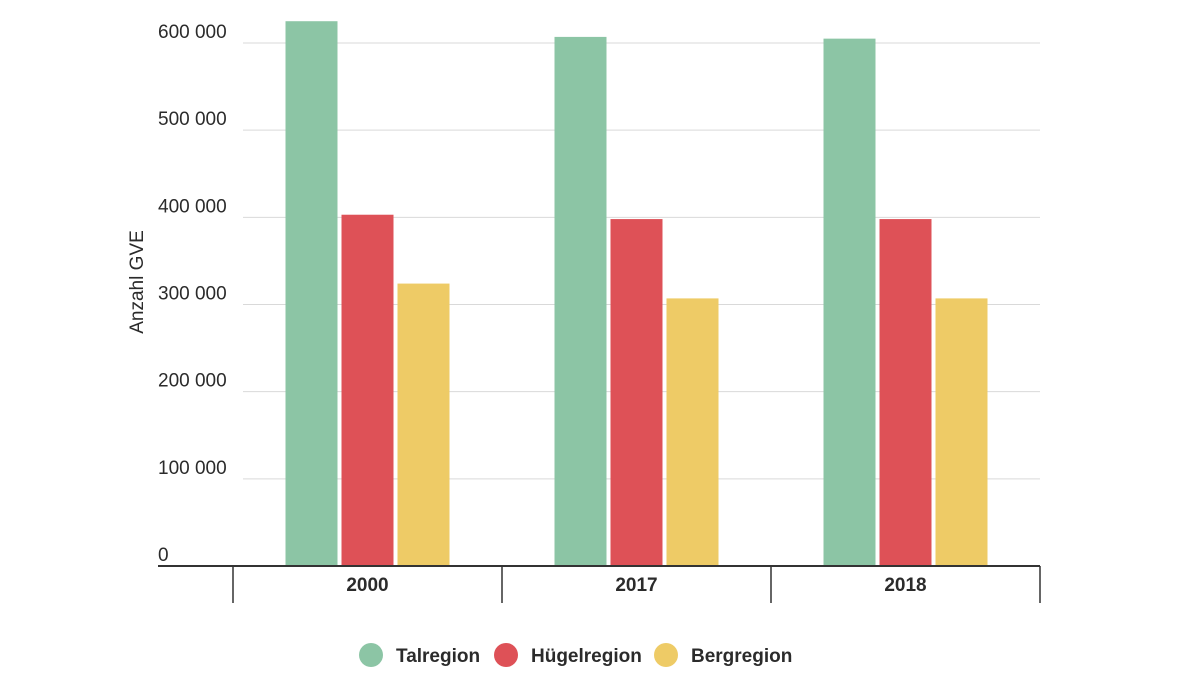  What do you see at coordinates (905, 585) in the screenshot?
I see `x-tick-label: 2018` at bounding box center [905, 585].